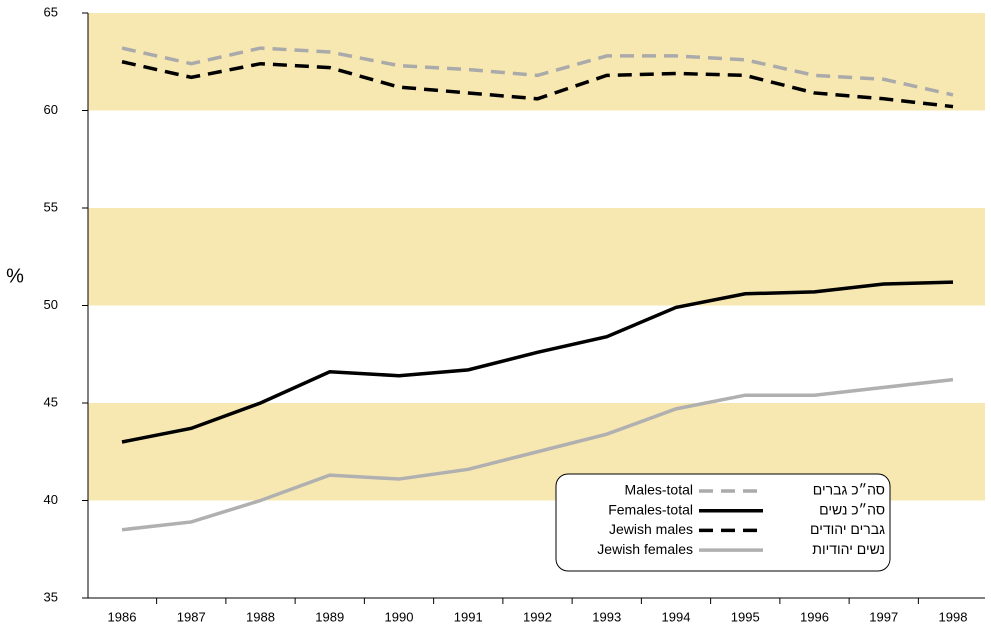 This screenshot has height=627, width=991. What do you see at coordinates (723, 522) in the screenshot?
I see `legend-box` at bounding box center [723, 522].